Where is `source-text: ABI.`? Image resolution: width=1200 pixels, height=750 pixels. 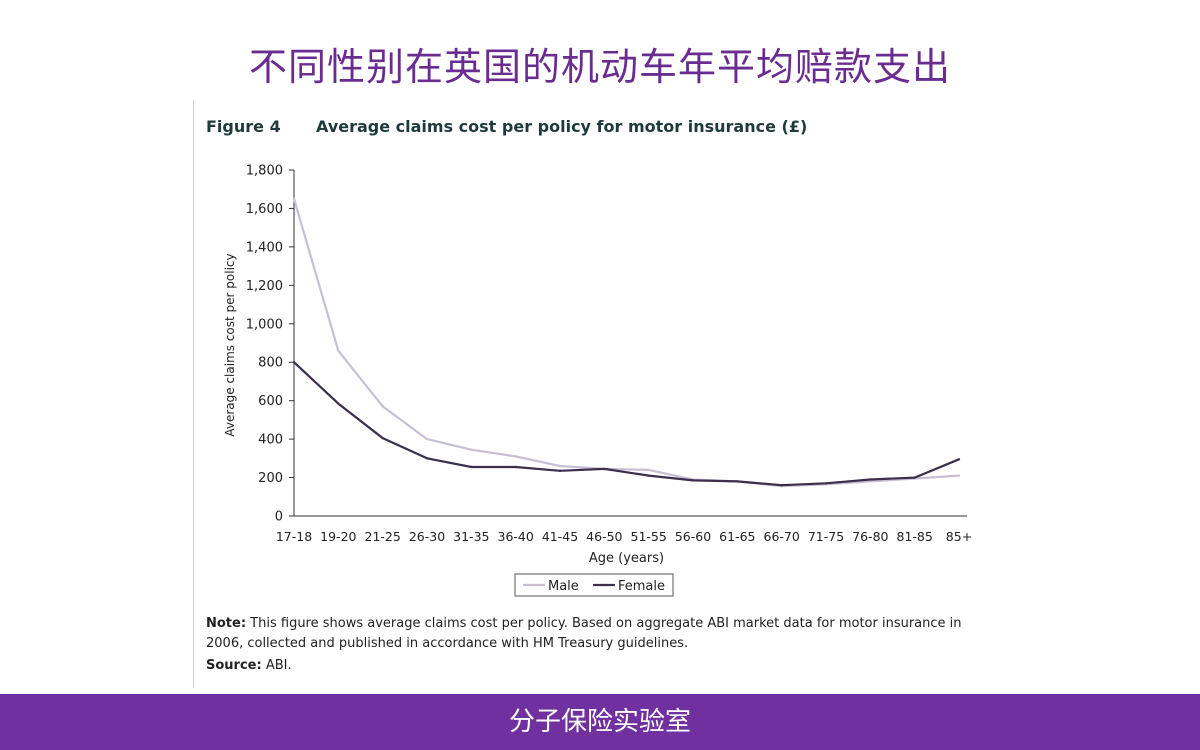
source-text: ABI. is located at coordinates (276, 665).